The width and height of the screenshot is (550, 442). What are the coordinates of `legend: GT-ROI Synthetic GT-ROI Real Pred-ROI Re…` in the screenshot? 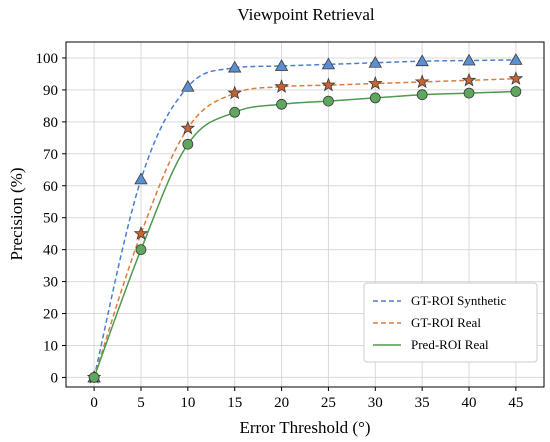 It's located at (450, 322).